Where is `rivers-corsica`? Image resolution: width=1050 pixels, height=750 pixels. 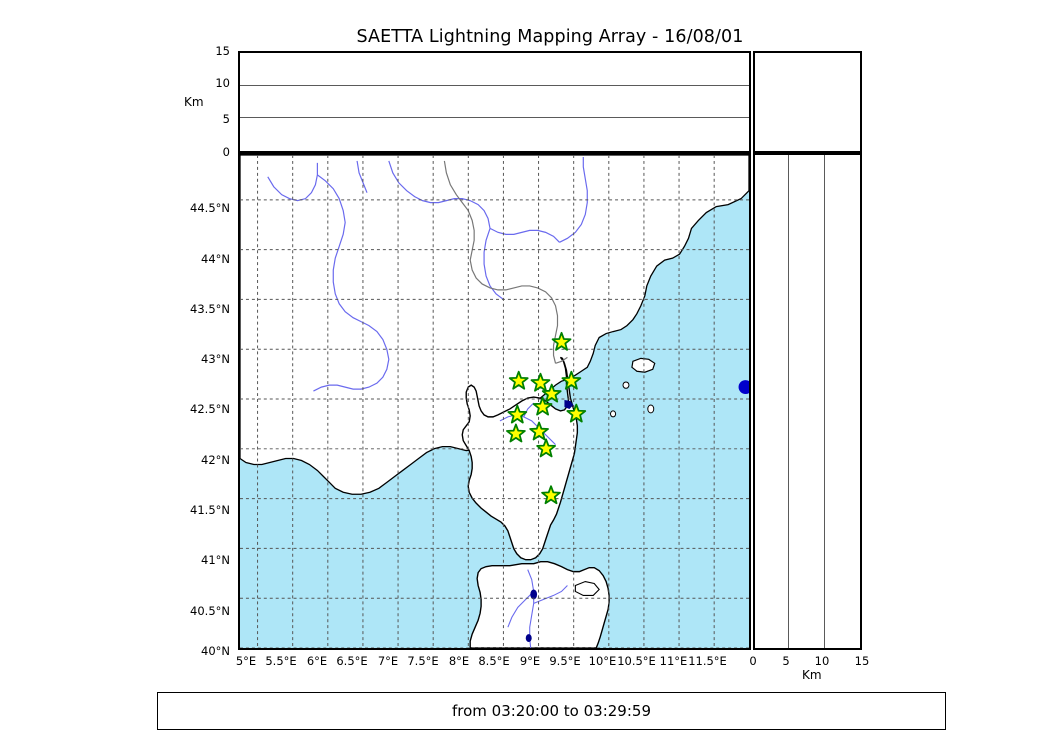
rivers-corsica is located at coordinates (527, 424).